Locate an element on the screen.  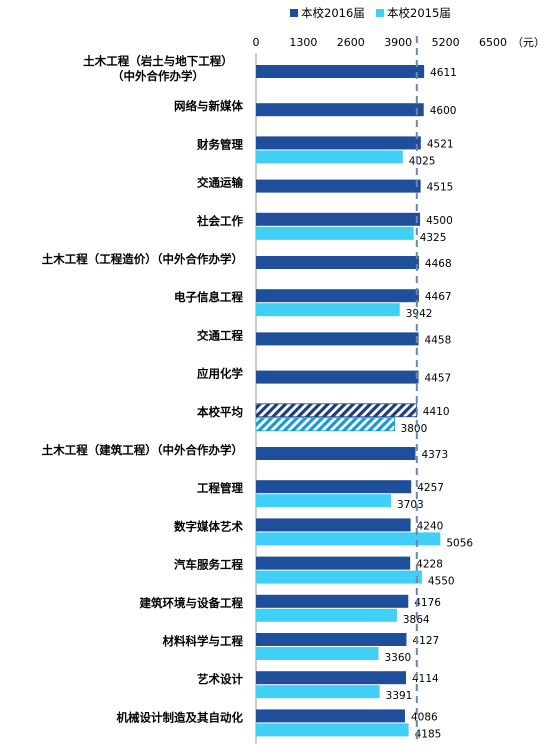
category-label: 汽车服务工程 is located at coordinates (208, 565).